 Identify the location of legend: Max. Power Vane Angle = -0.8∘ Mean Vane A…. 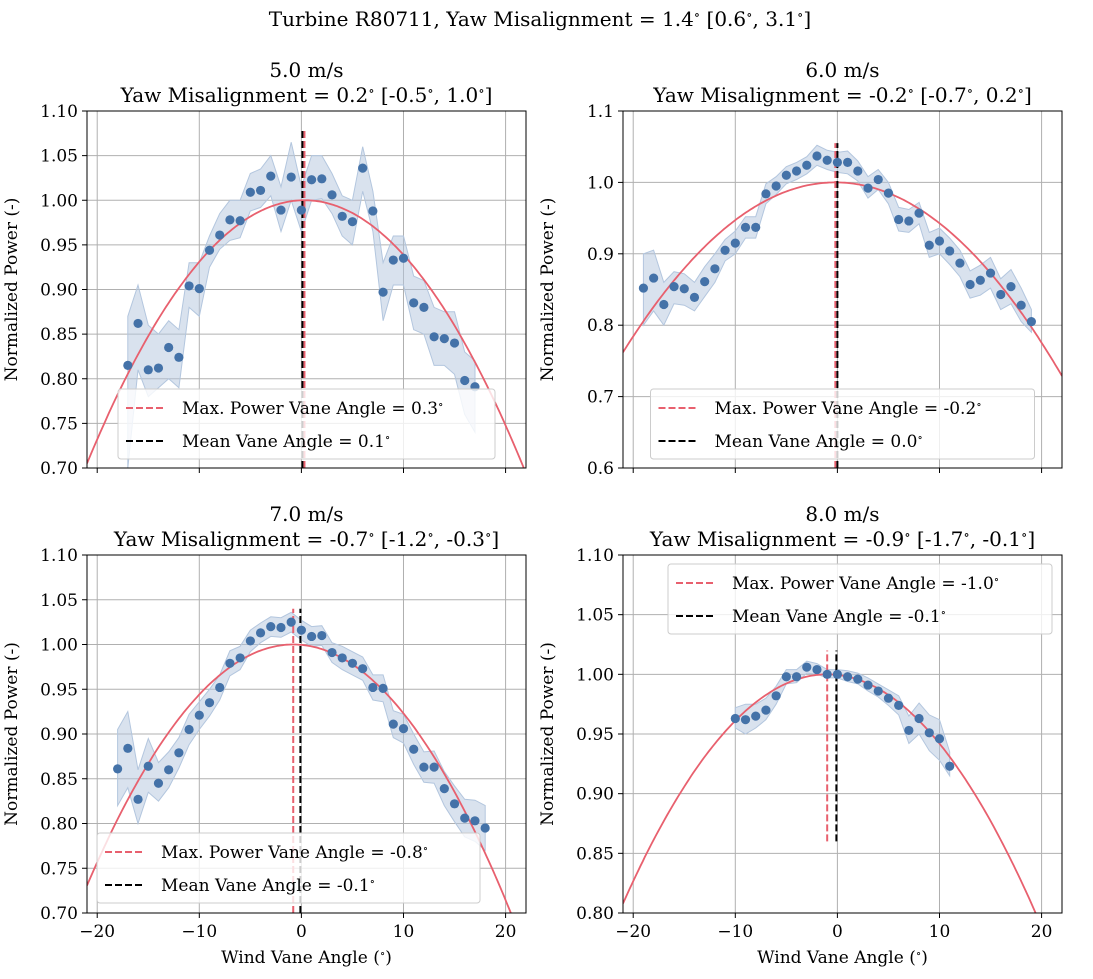
(288, 868).